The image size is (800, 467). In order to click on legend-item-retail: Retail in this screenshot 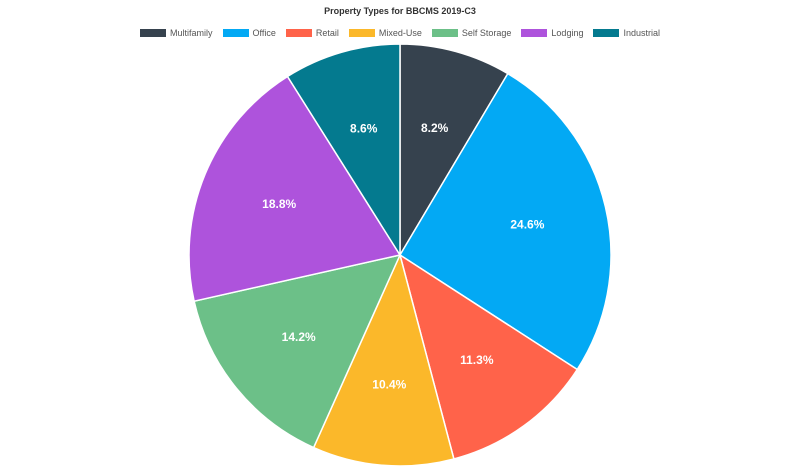, I will do `click(312, 33)`.